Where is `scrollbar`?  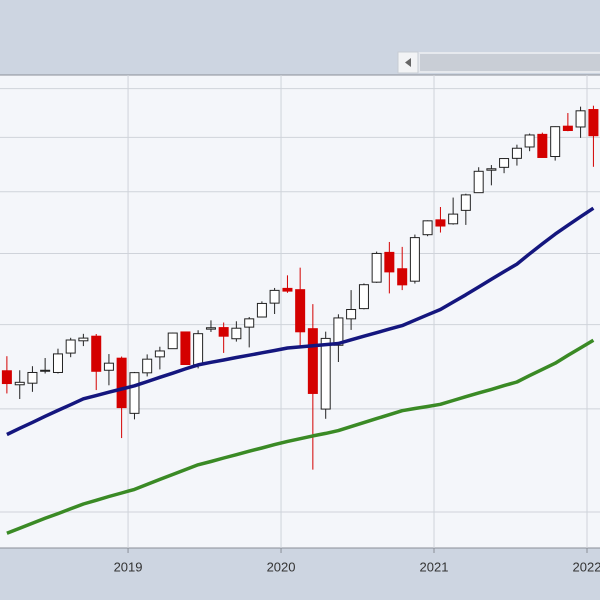 scrollbar is located at coordinates (498, 62).